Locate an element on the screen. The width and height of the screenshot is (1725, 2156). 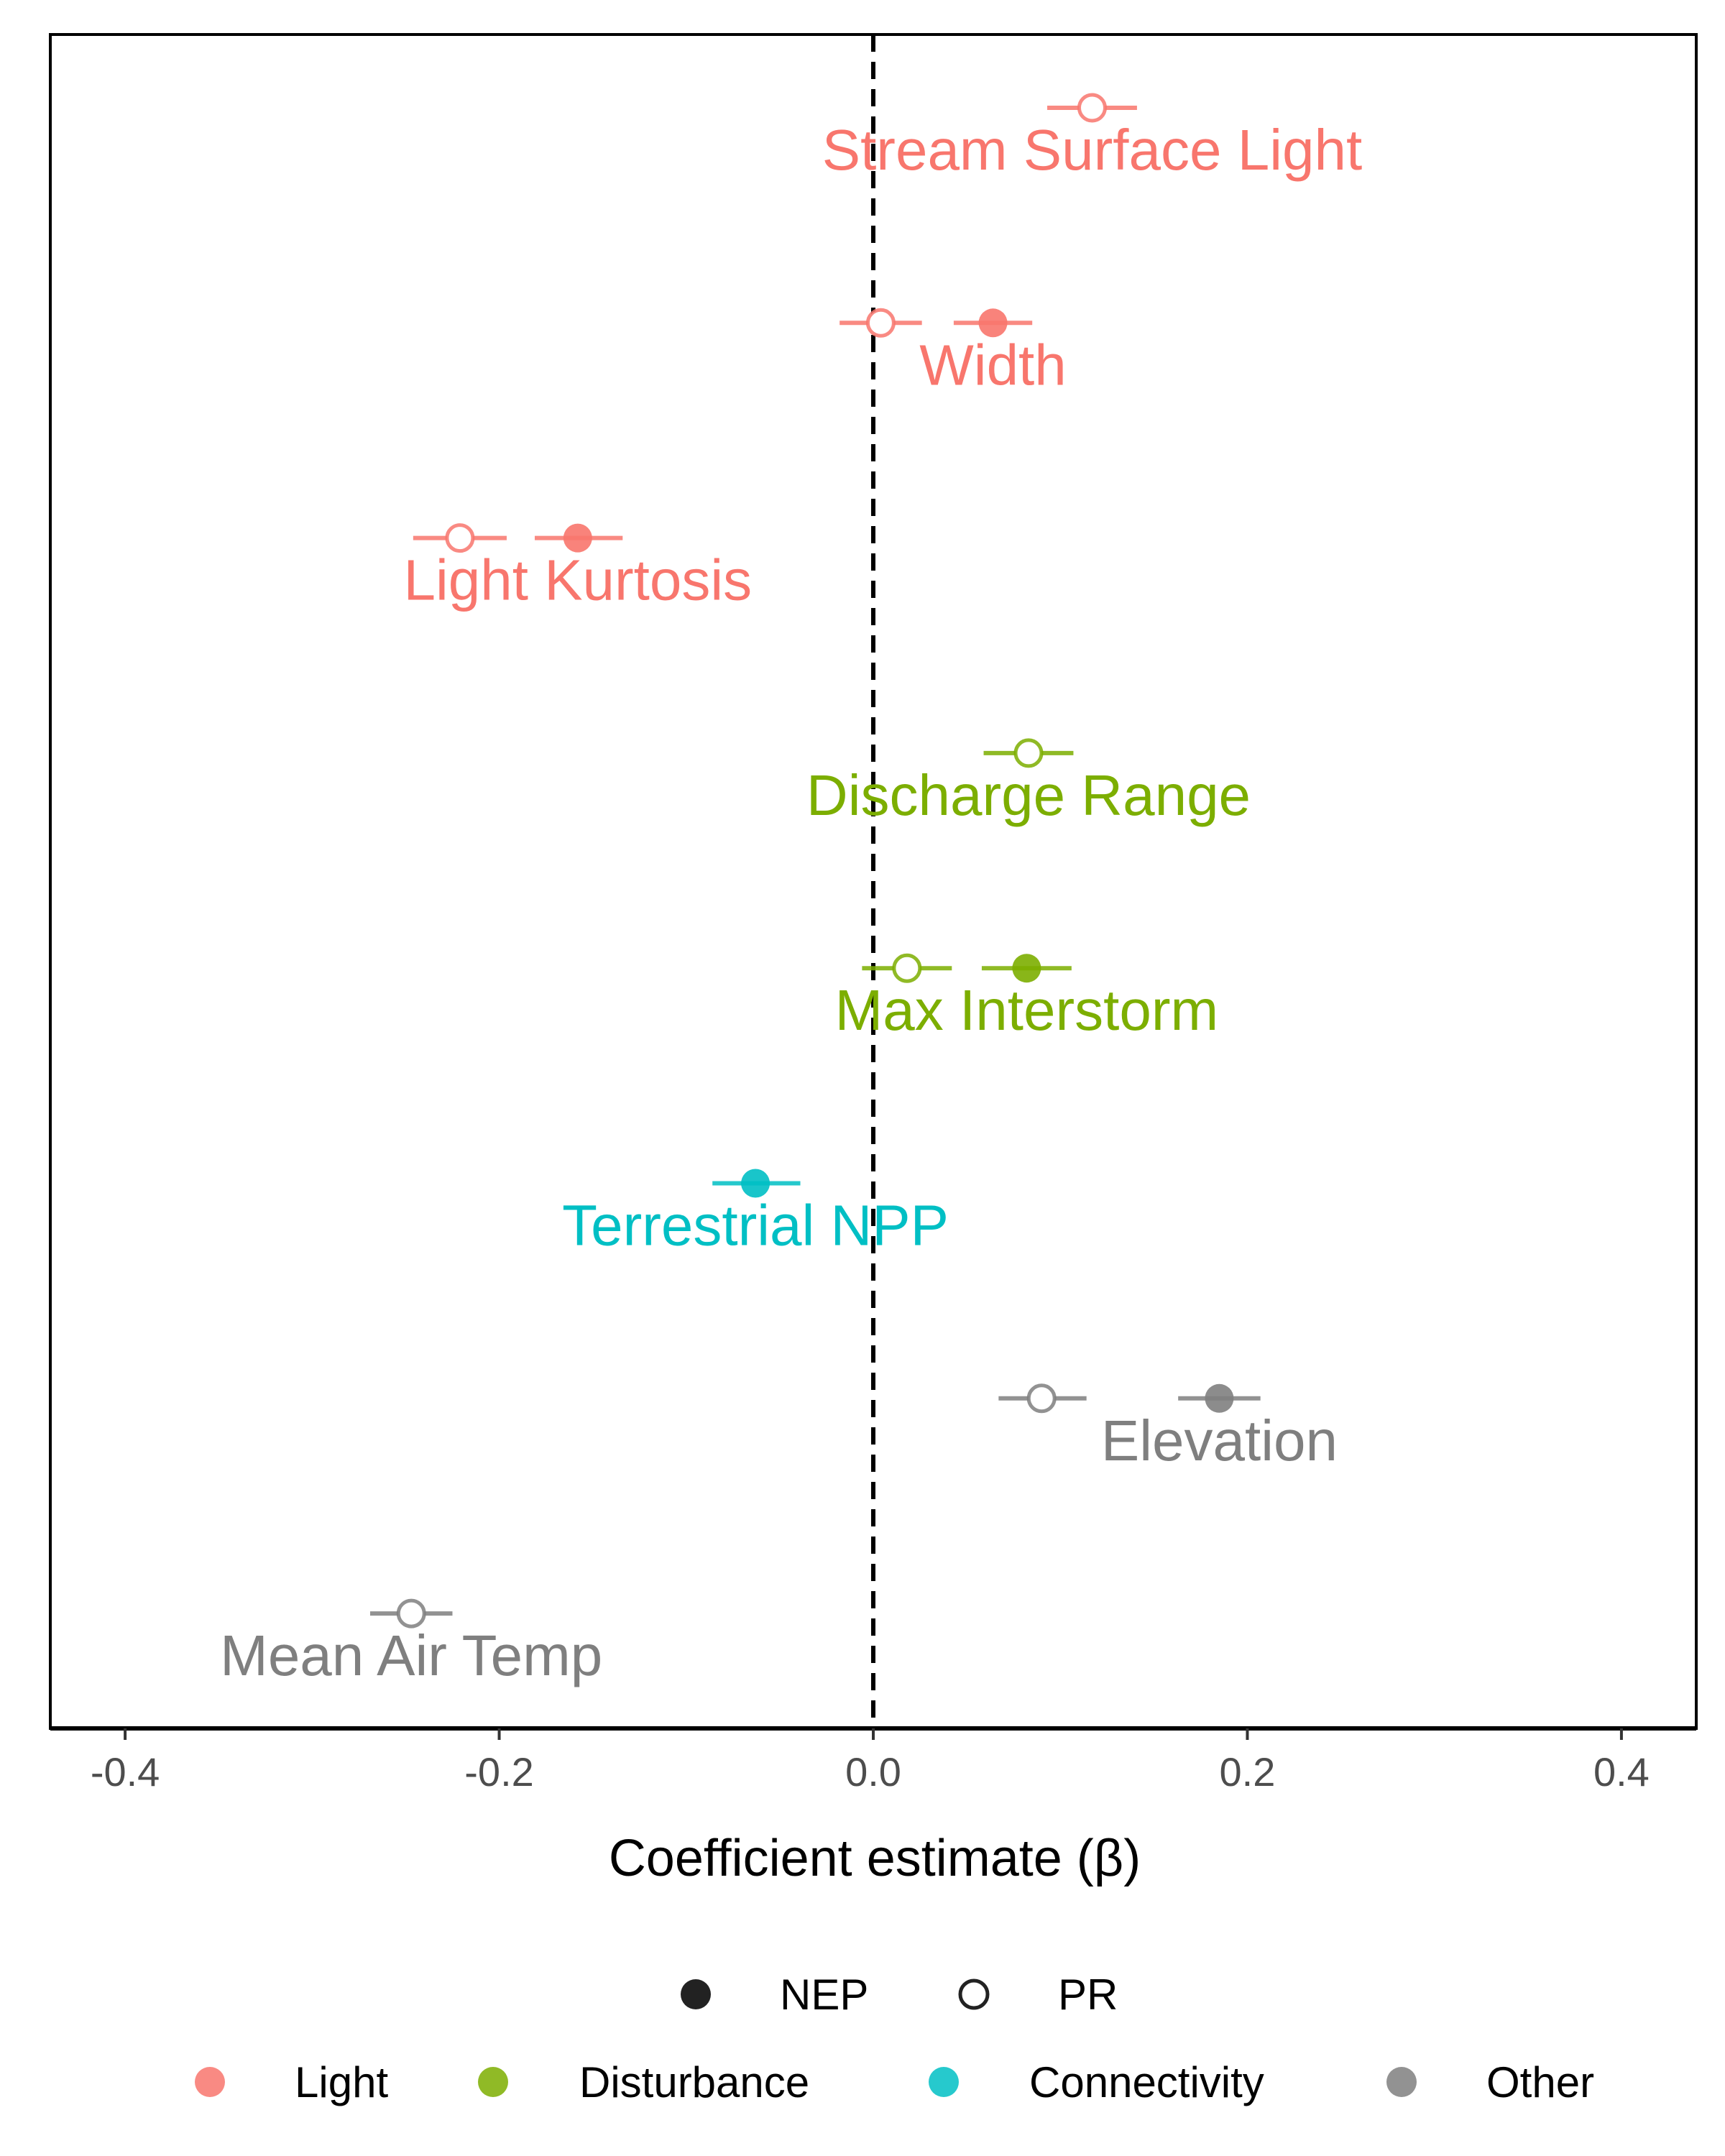
legend-shape-label: PR is located at coordinates (1088, 1995).